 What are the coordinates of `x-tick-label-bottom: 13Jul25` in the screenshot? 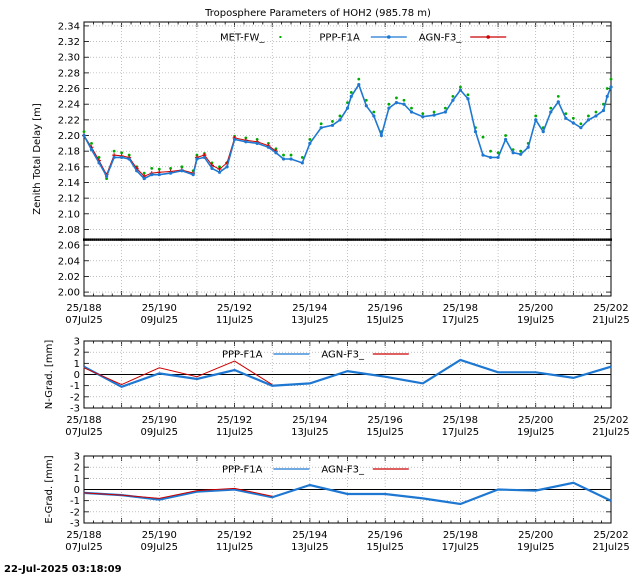 It's located at (310, 320).